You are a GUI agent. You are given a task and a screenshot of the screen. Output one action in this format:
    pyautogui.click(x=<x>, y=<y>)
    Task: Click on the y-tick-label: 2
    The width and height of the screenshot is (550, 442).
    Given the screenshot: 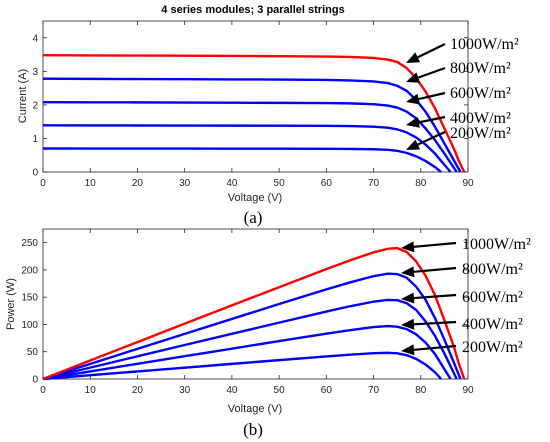 What is the action you would take?
    pyautogui.click(x=35, y=105)
    